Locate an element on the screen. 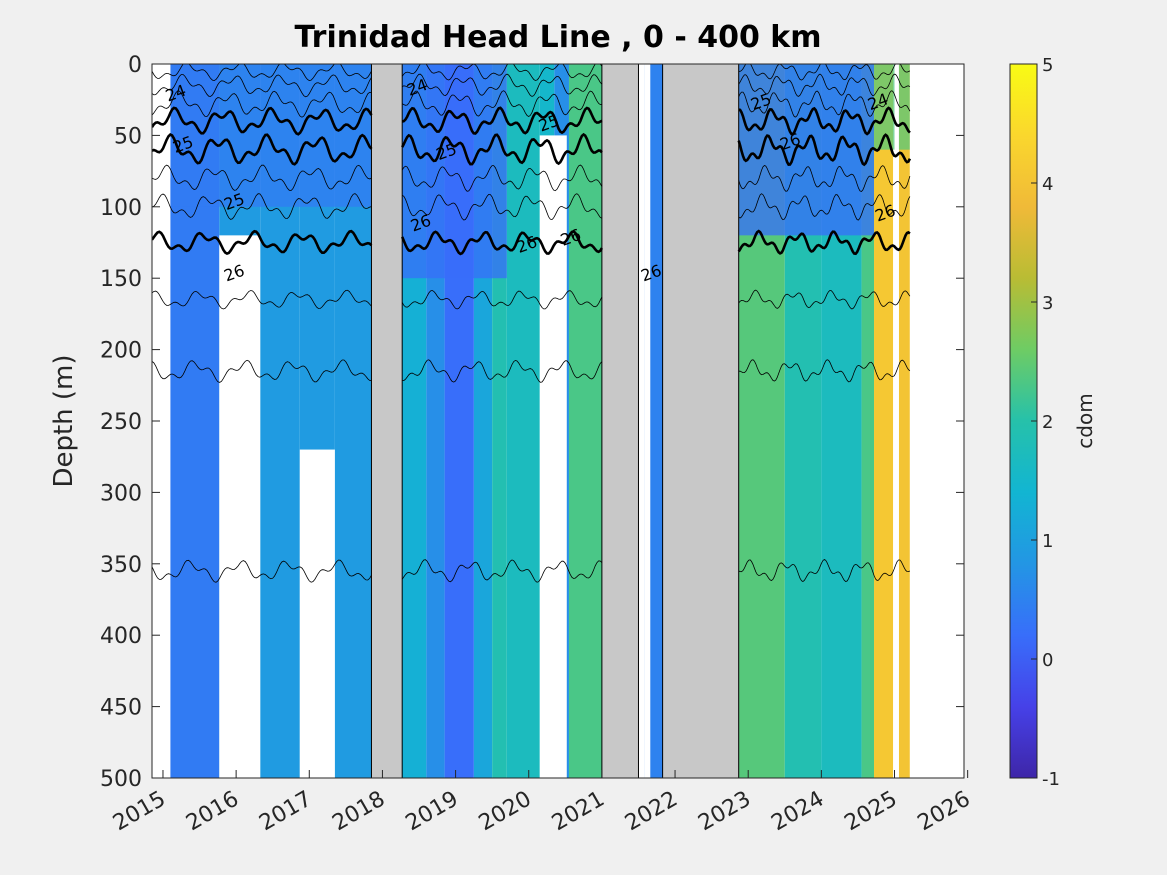 The image size is (1167, 875). colorbar: -1 0 1 2 3 4 5 cdom is located at coordinates (1053, 422).